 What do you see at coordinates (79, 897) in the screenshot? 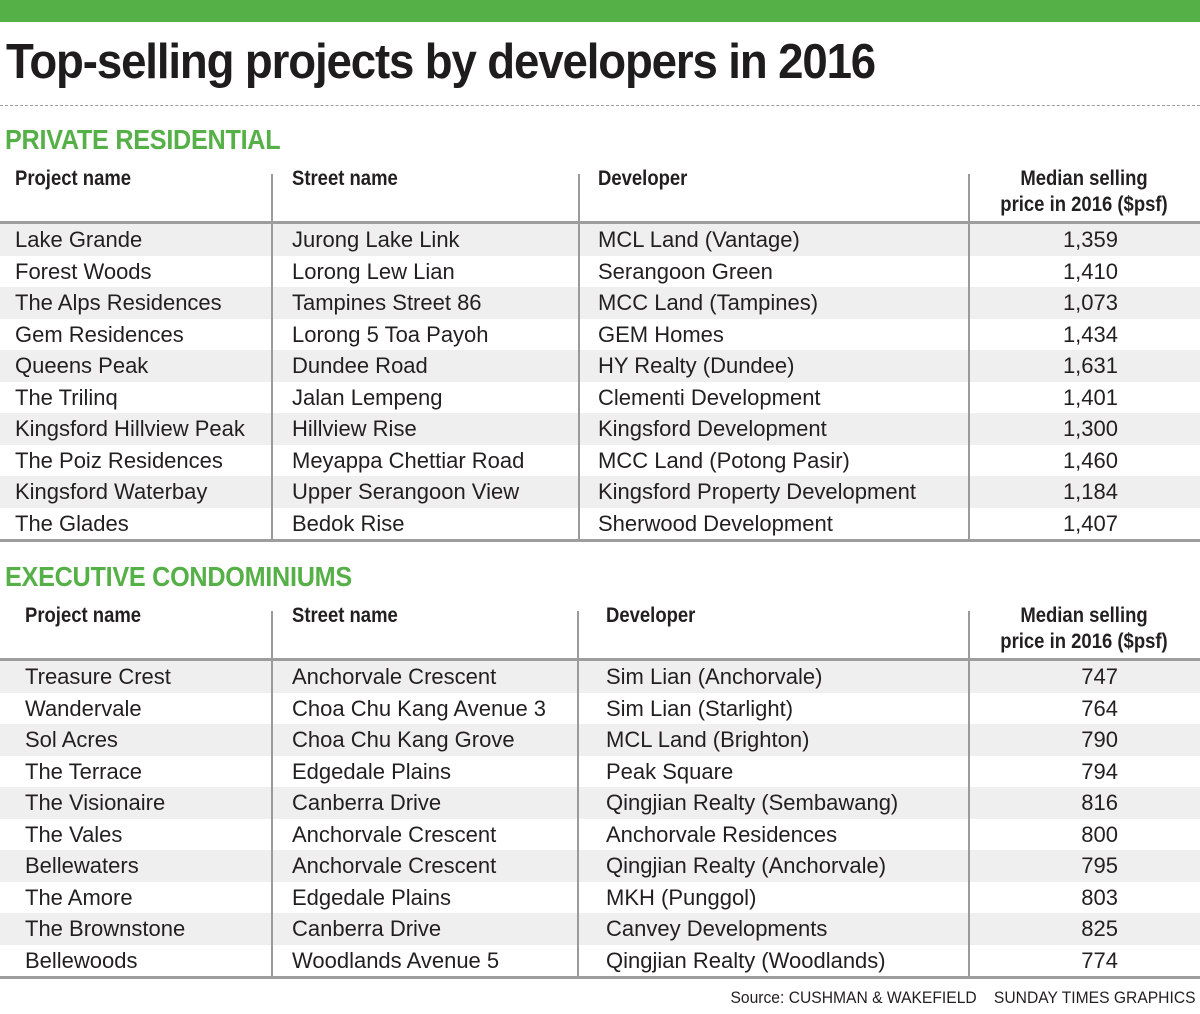
I see `project-name-cell: The Amore` at bounding box center [79, 897].